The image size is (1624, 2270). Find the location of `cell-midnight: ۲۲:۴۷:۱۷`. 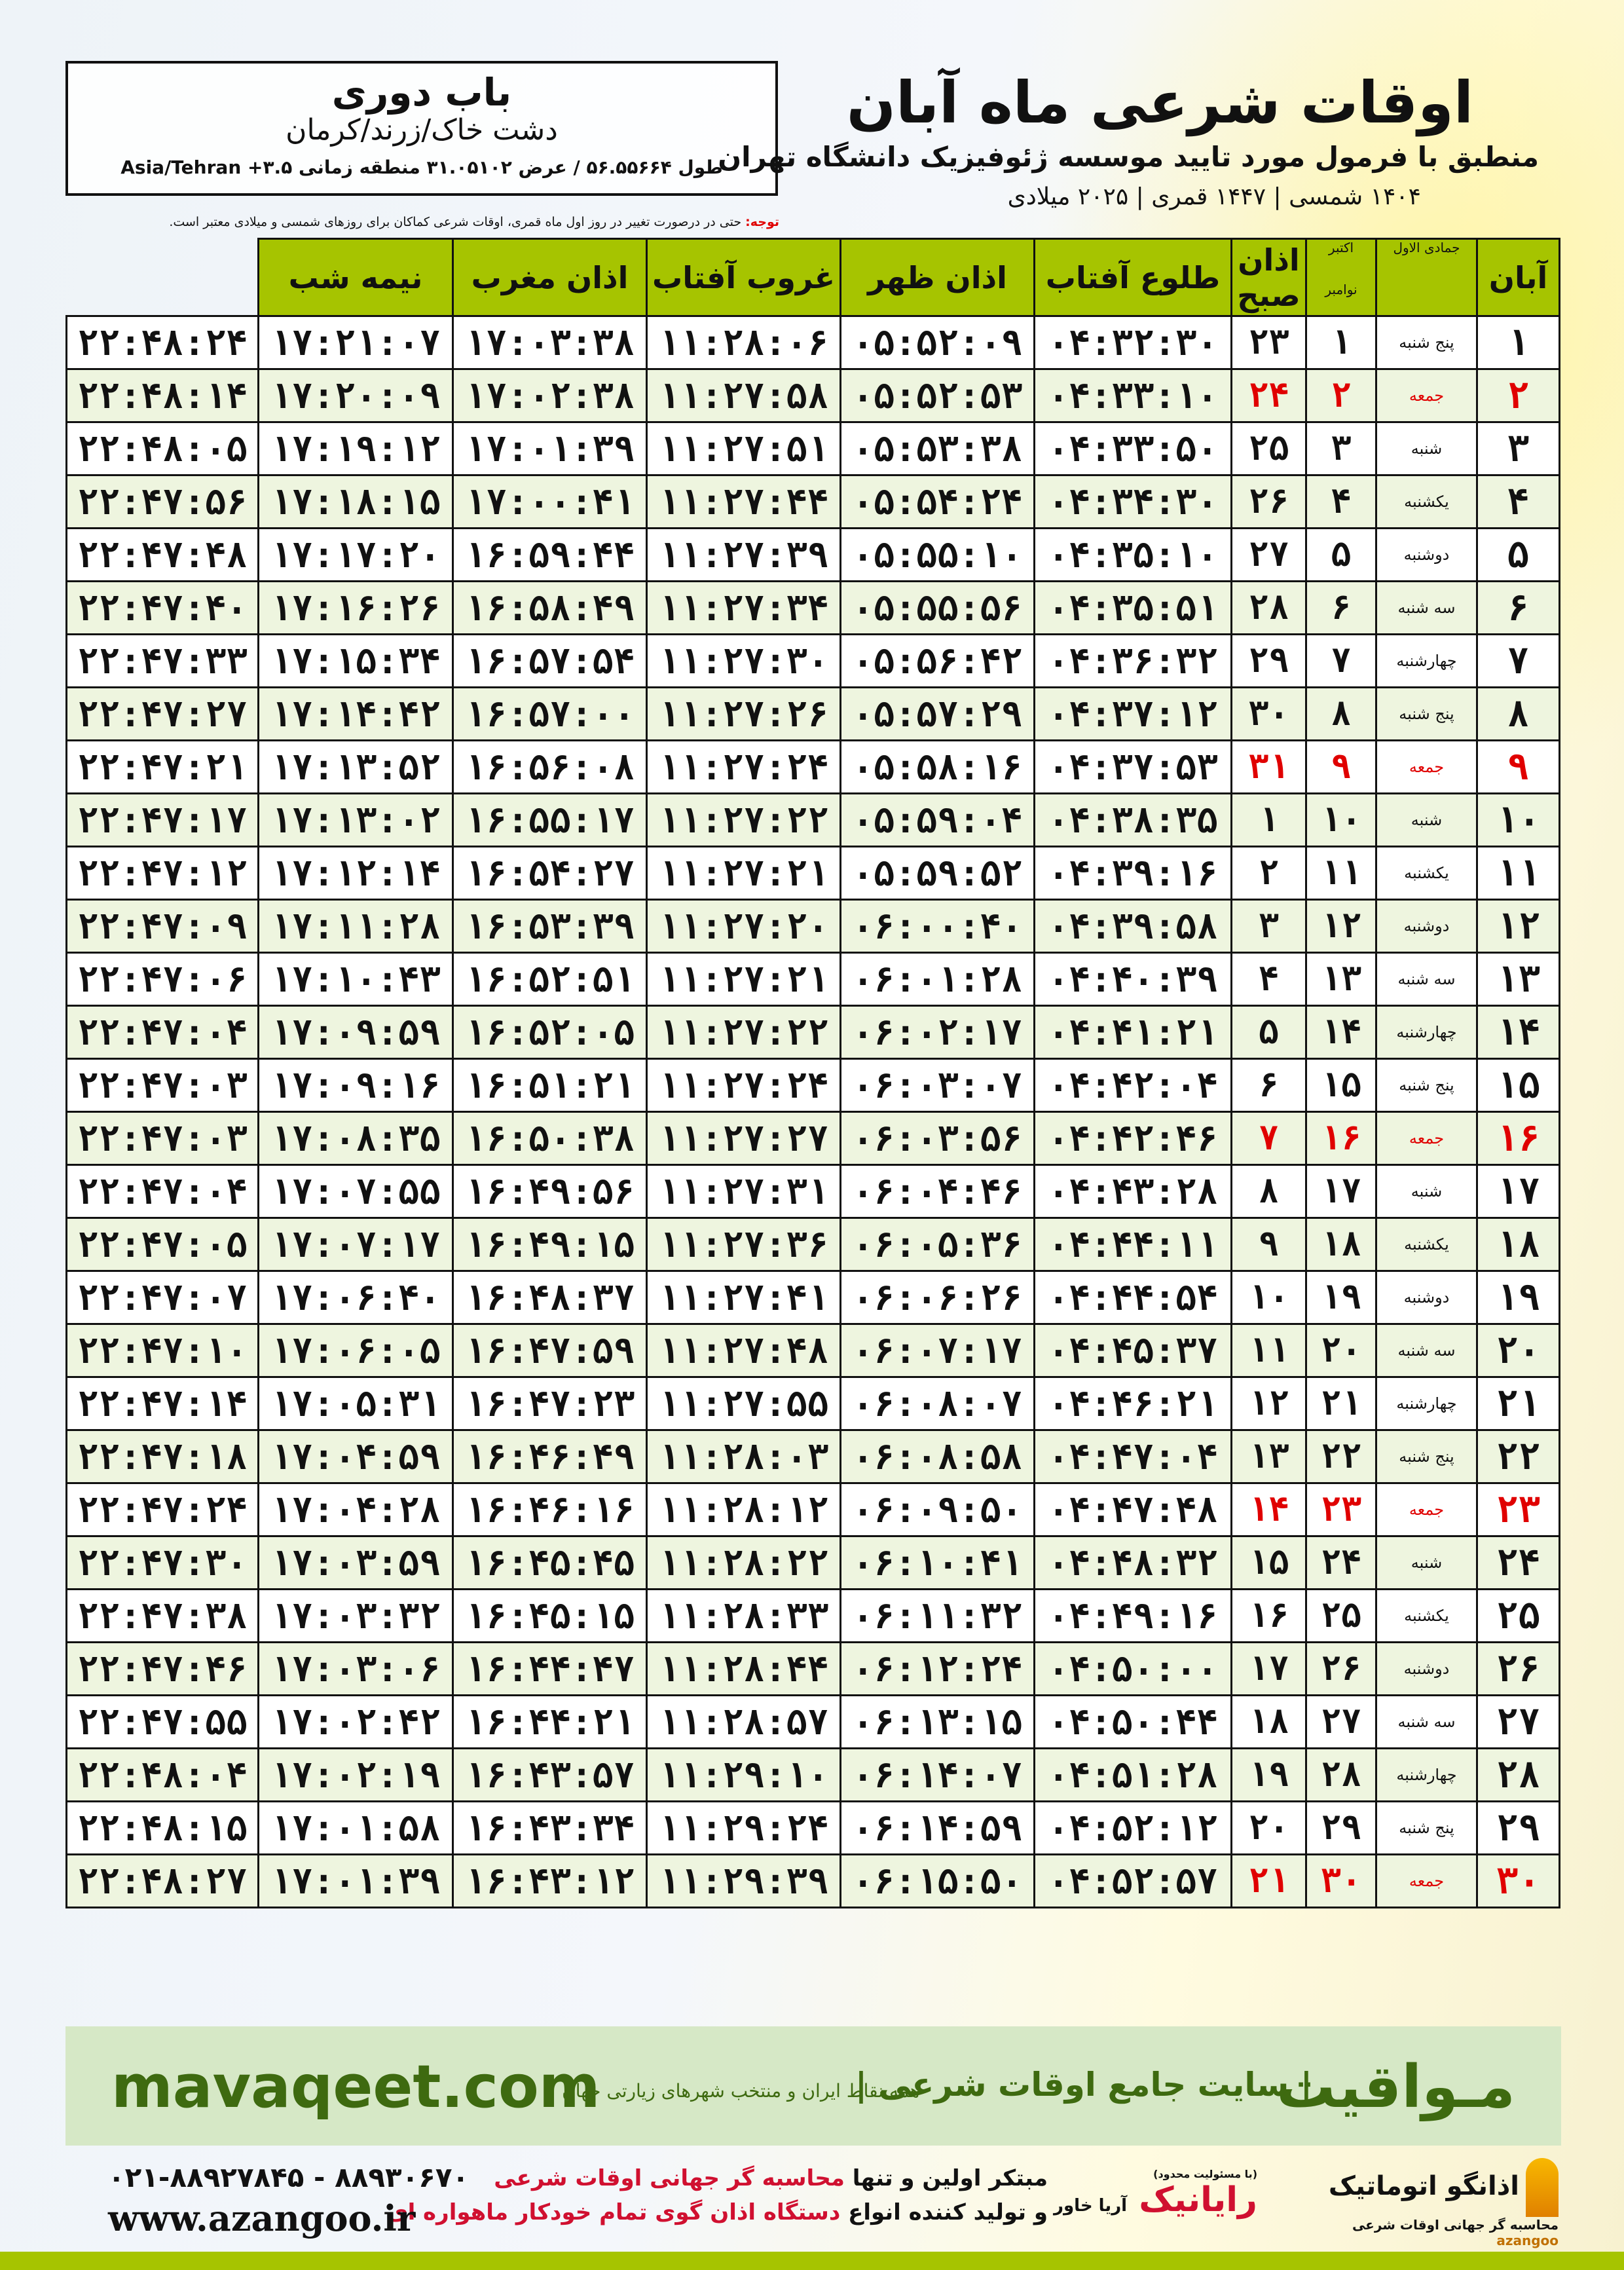

cell-midnight: ۲۲:۴۷:۱۷ is located at coordinates (162, 819).